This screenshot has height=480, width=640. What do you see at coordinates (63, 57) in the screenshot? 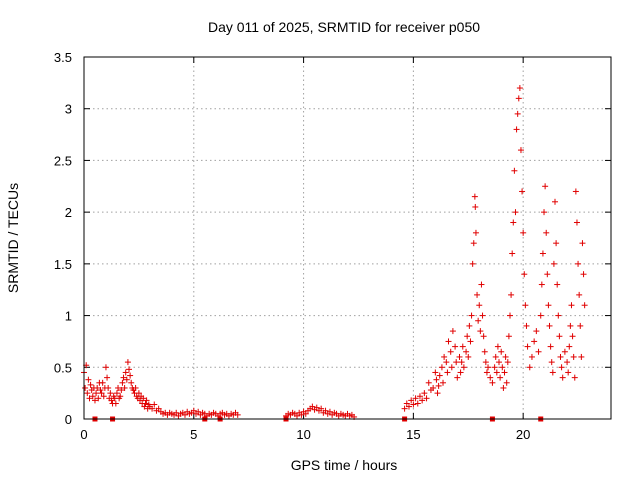
I see `y-tick-label: 3.5` at bounding box center [63, 57].